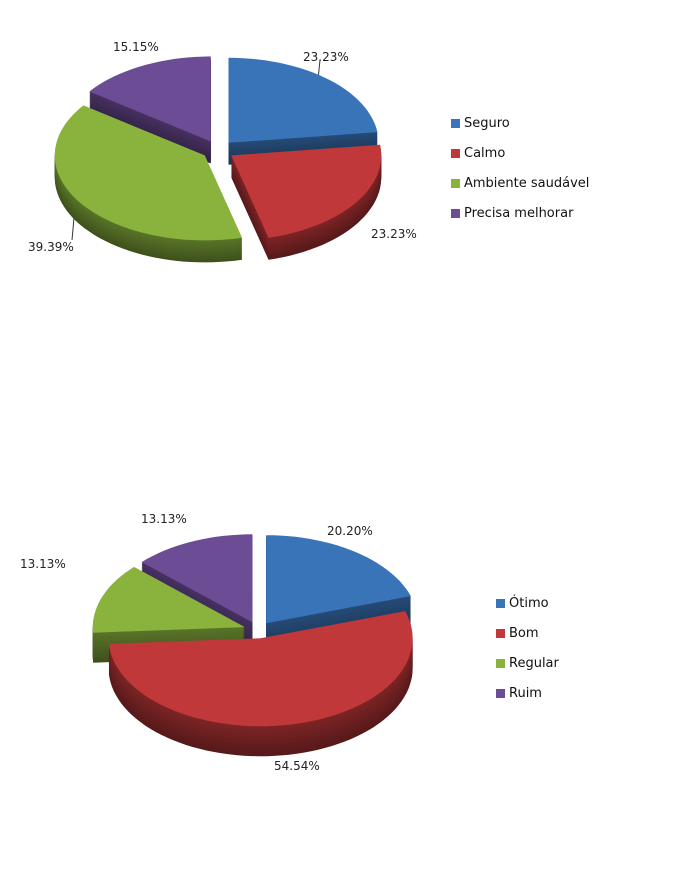 The height and width of the screenshot is (887, 677). I want to click on pie1-slice-calmo, so click(306, 202).